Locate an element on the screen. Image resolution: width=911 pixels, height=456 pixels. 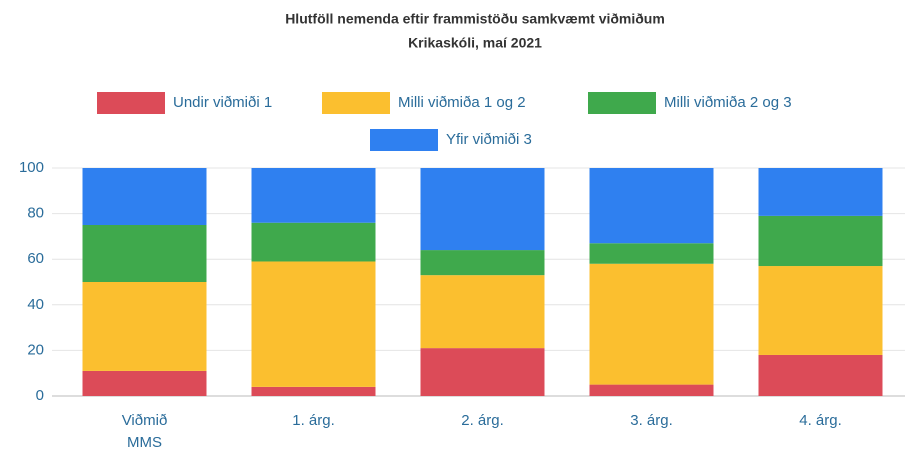
y-tick-label: 60 is located at coordinates (35, 258).